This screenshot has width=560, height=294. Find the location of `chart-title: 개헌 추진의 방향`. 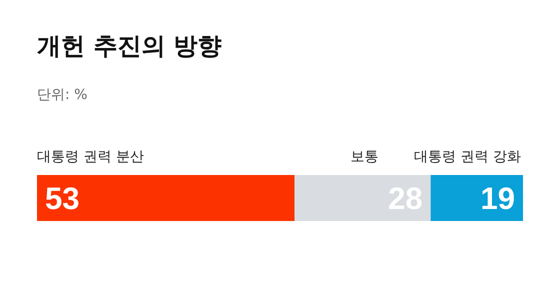

chart-title: 개헌 추진의 방향 is located at coordinates (129, 46).